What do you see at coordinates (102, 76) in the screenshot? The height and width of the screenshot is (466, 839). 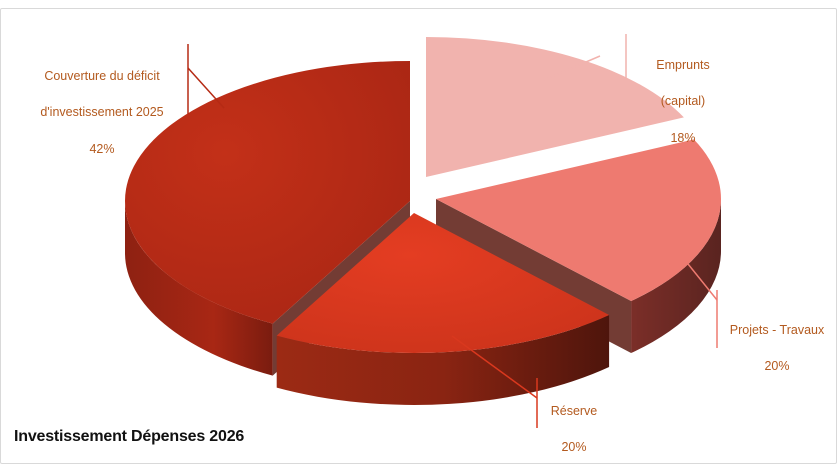 I see `slice-label-line1: Couverture du déficit` at bounding box center [102, 76].